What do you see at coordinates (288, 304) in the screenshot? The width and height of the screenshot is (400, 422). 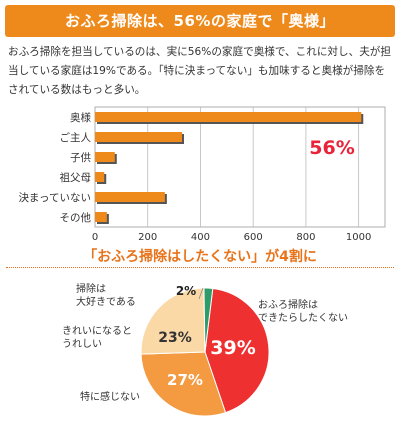 I see `slice-label: おふろ掃除は` at bounding box center [288, 304].